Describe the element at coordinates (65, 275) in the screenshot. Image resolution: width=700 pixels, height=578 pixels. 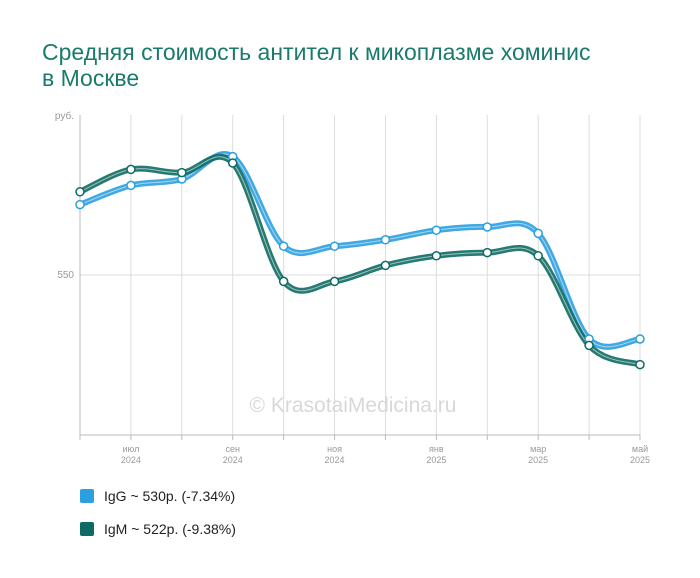
I see `y-tick-label: 550` at that location.